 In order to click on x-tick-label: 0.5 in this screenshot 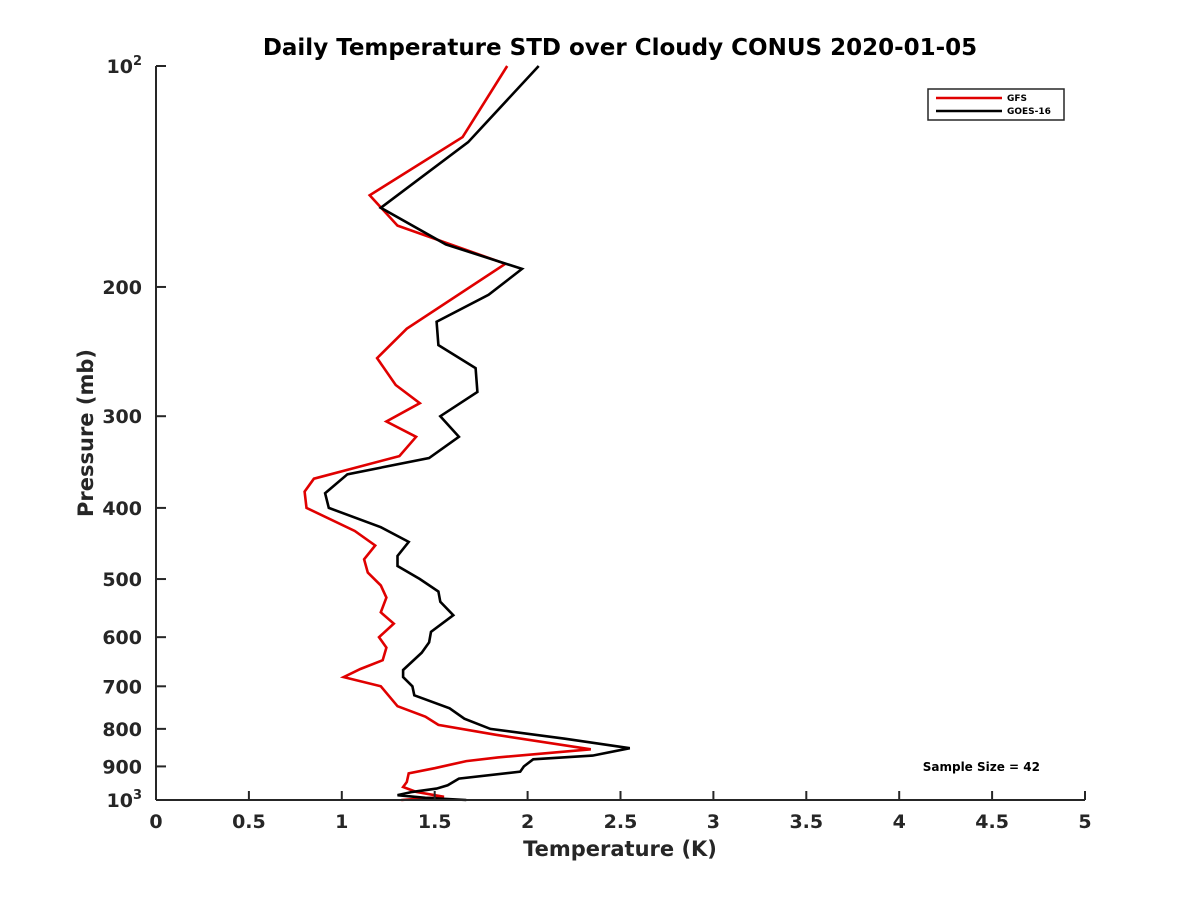, I will do `click(249, 822)`.